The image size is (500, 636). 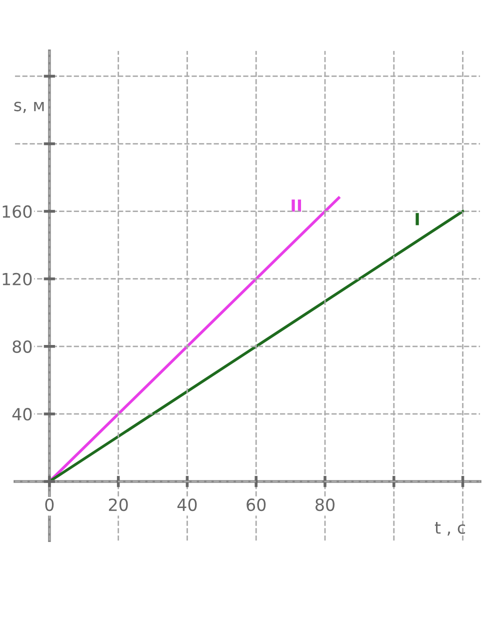 What do you see at coordinates (450, 529) in the screenshot?
I see `x-axis-title: t , c` at bounding box center [450, 529].